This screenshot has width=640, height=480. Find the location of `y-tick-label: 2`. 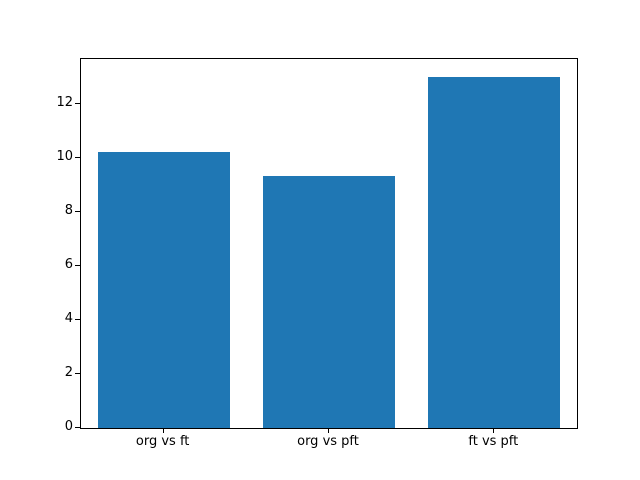

y-tick-label: 2 is located at coordinates (68, 372).